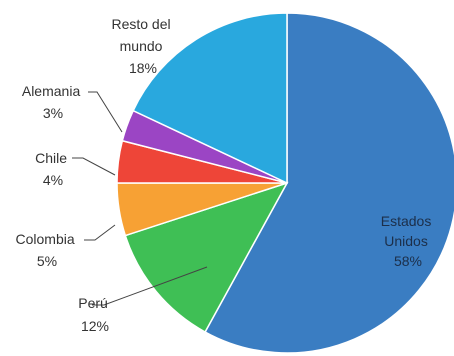 The image size is (454, 356). What do you see at coordinates (100, 232) in the screenshot?
I see `leader-line-colombia` at bounding box center [100, 232].